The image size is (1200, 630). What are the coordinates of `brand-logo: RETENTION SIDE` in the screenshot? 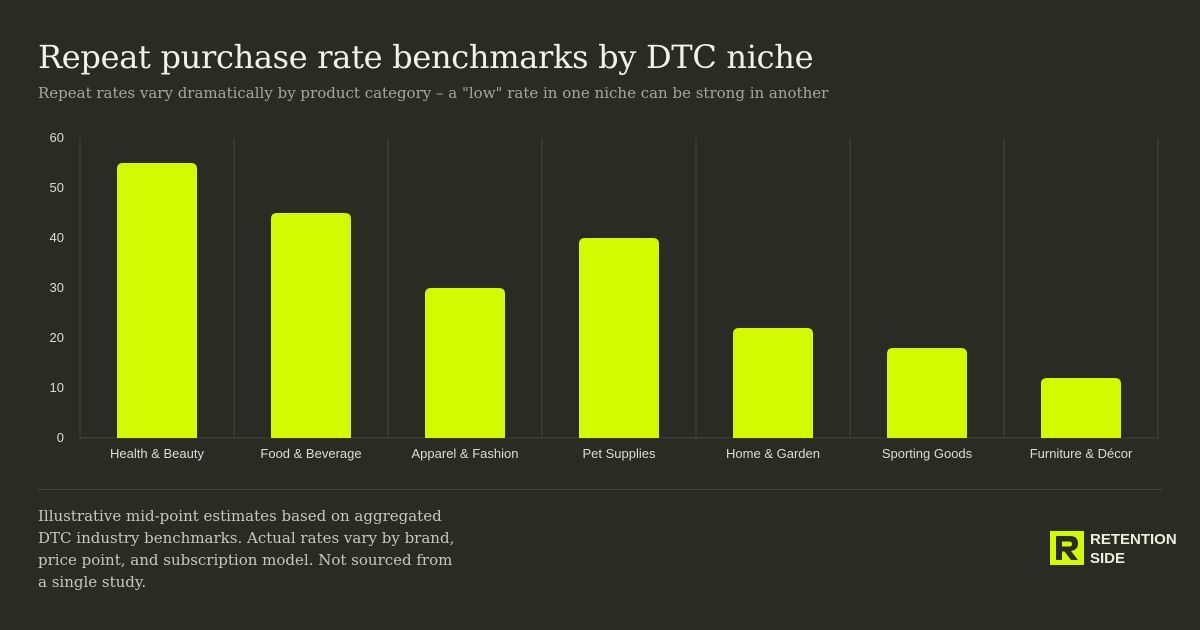 It's located at (1113, 550).